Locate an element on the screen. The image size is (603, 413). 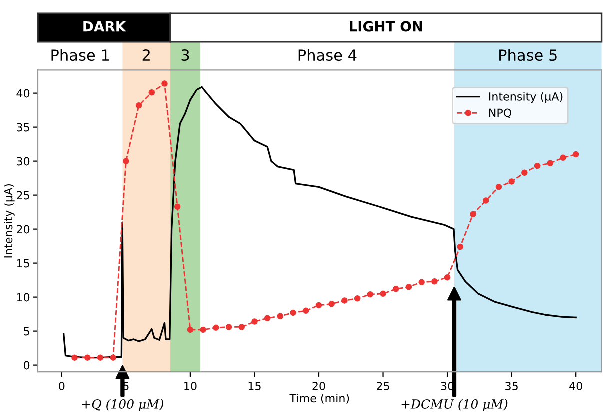
x-tick-label: 25 is located at coordinates (383, 386).